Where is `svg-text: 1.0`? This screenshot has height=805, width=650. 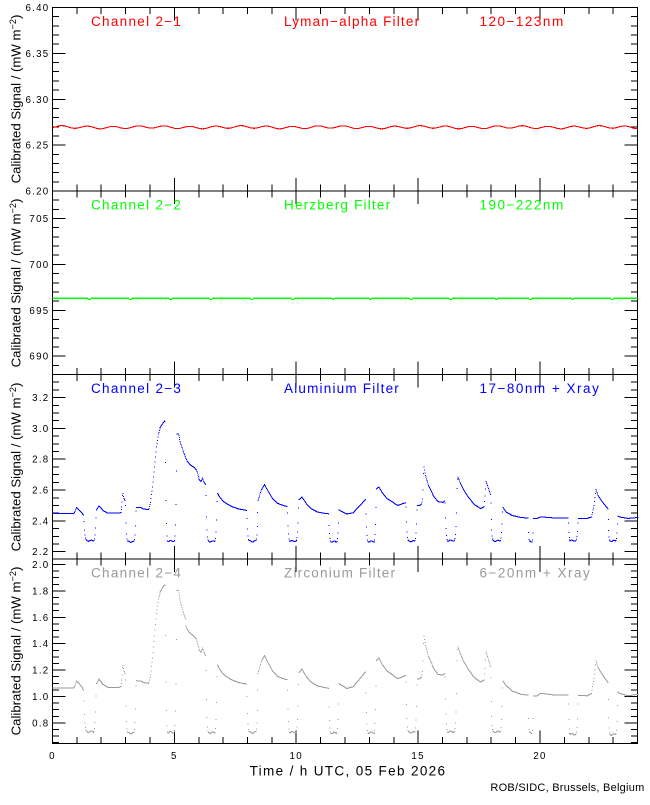 svg-text: 1.0 is located at coordinates (40, 697).